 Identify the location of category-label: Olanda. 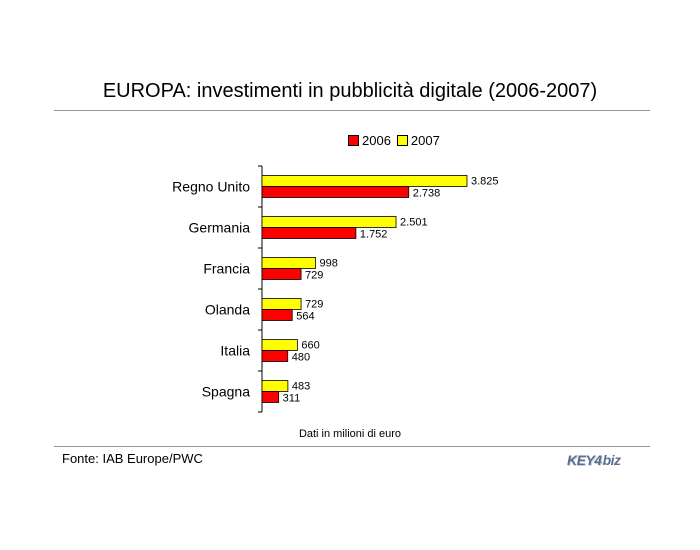
(227, 310).